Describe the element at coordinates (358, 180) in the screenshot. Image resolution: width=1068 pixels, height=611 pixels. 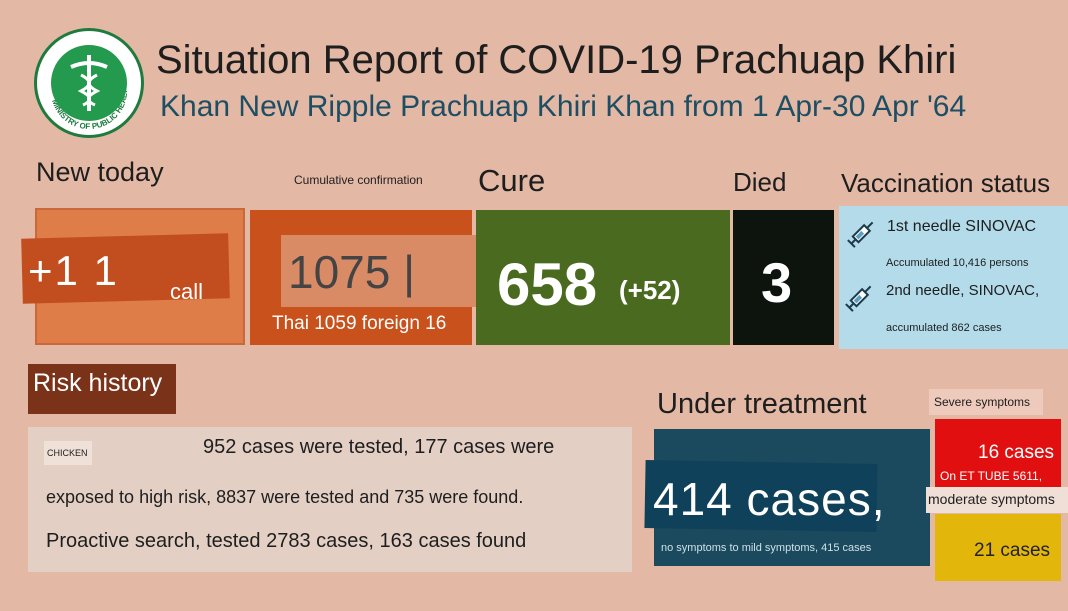
I see `cumulative-label: Cumulative confirmation` at that location.